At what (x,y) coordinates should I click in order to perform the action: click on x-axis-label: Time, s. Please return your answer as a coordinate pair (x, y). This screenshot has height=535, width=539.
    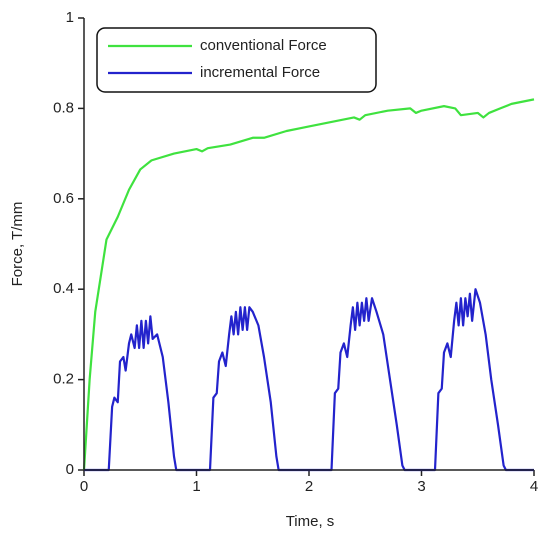
    Looking at the image, I should click on (310, 521).